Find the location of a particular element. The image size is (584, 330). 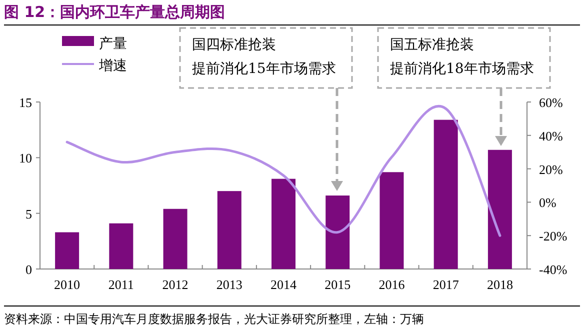

y2-tick-label: 60% is located at coordinates (551, 102).